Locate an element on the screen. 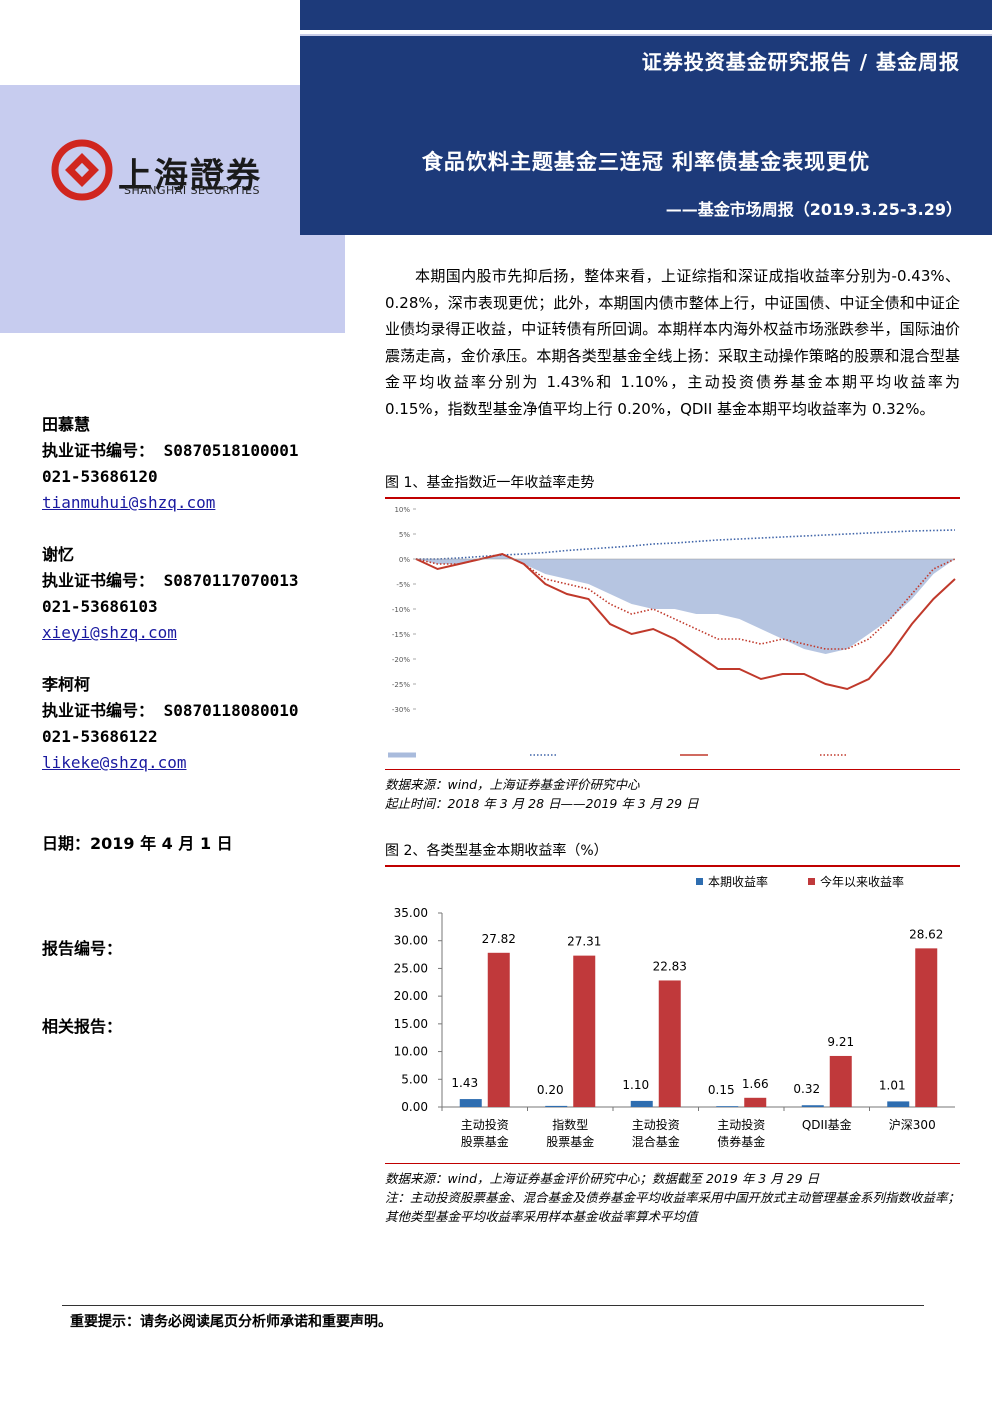 This screenshot has width=992, height=1403. headline: 食品饮料主题基金三连冠 利率债基金表现更优 is located at coordinates (646, 162).